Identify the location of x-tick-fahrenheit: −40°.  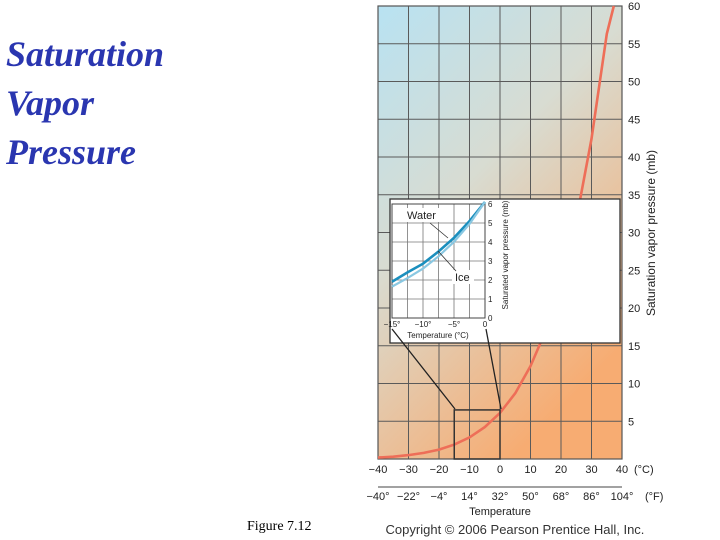
(377, 497).